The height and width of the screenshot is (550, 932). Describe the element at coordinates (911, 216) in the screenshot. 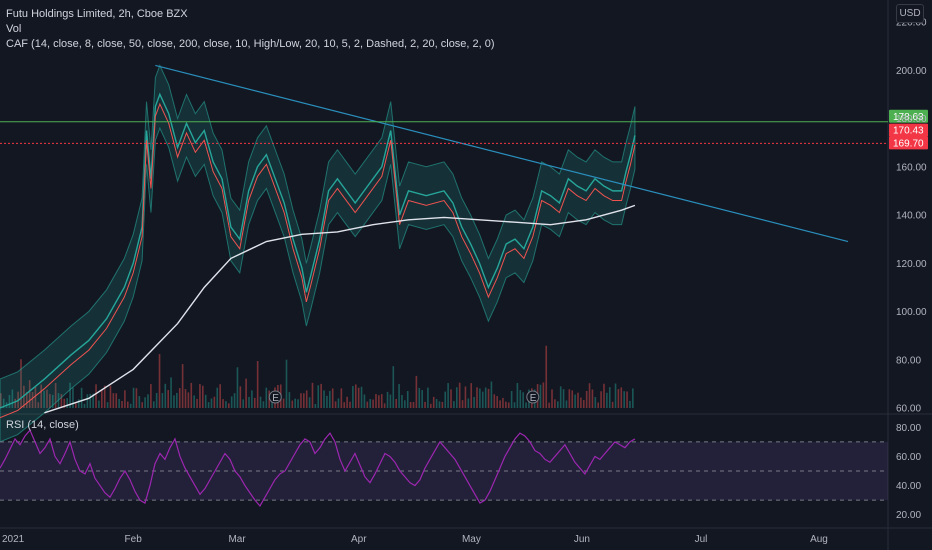

I see `price-tick-label: 140.00` at that location.